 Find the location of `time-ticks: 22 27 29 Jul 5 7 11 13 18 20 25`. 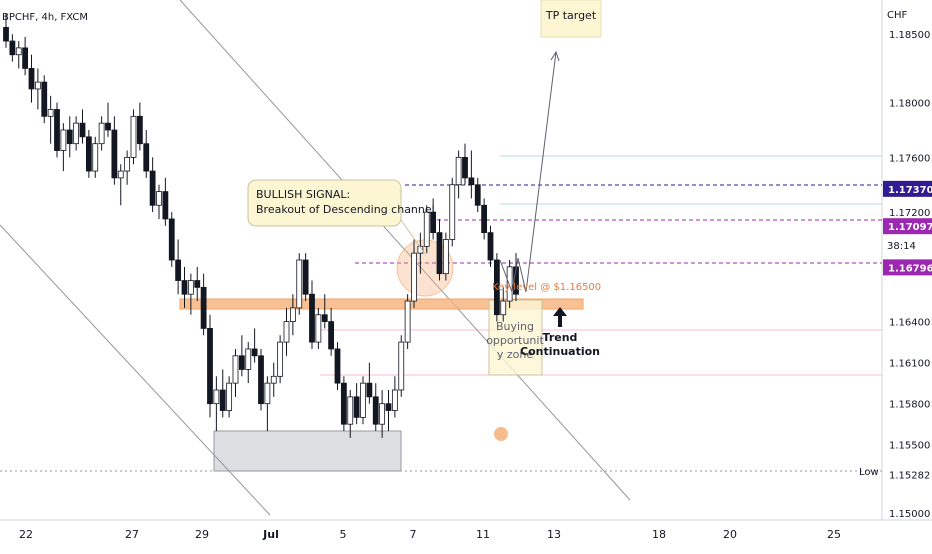

time-ticks: 22 27 29 Jul 5 7 11 13 18 20 25 is located at coordinates (430, 534).